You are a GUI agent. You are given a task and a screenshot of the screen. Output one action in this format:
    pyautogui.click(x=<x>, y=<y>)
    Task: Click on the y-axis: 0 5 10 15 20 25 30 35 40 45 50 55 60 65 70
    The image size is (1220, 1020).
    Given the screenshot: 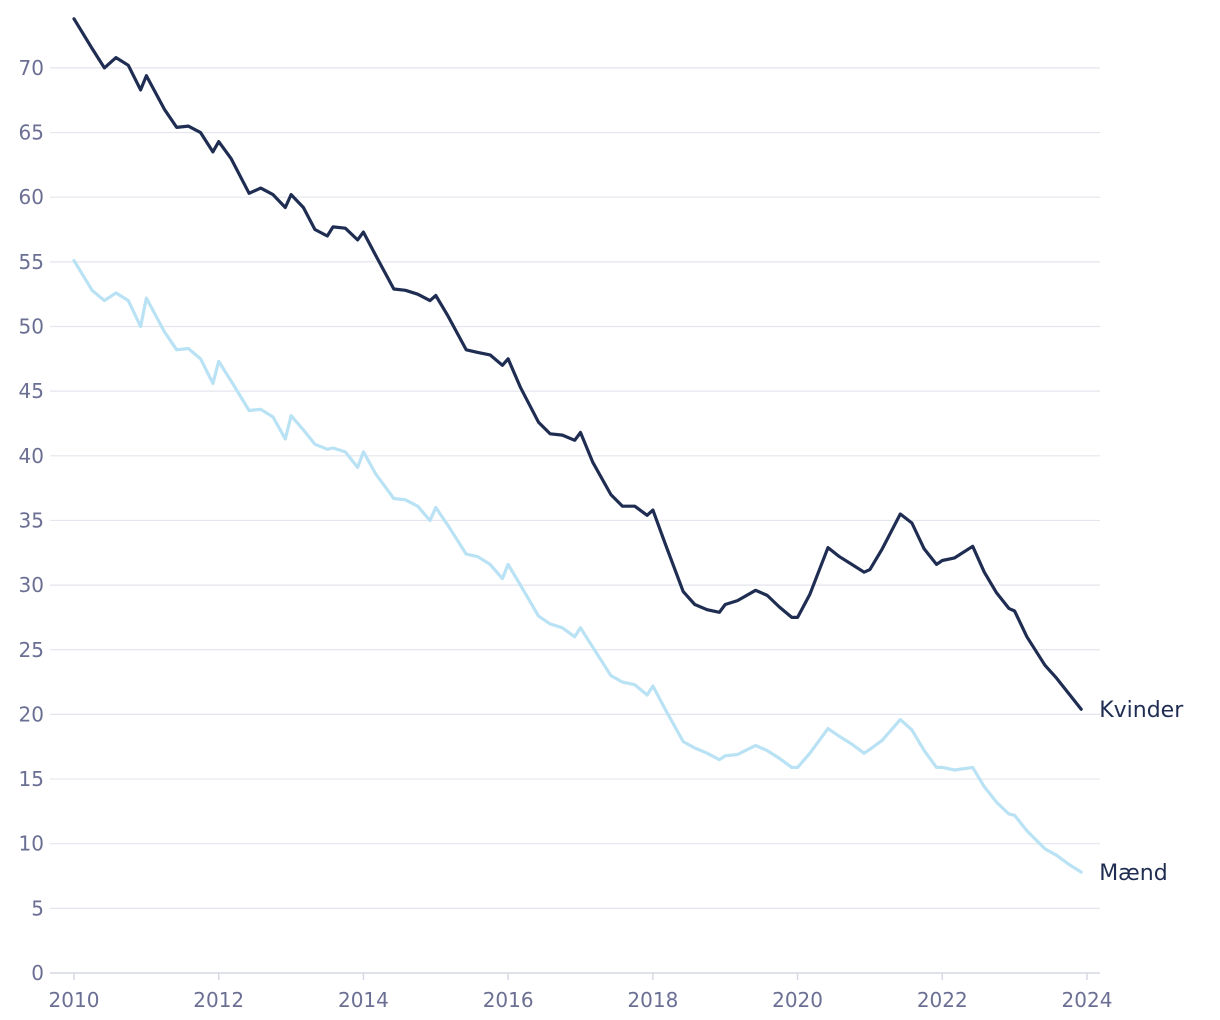 What is the action you would take?
    pyautogui.click(x=31, y=520)
    